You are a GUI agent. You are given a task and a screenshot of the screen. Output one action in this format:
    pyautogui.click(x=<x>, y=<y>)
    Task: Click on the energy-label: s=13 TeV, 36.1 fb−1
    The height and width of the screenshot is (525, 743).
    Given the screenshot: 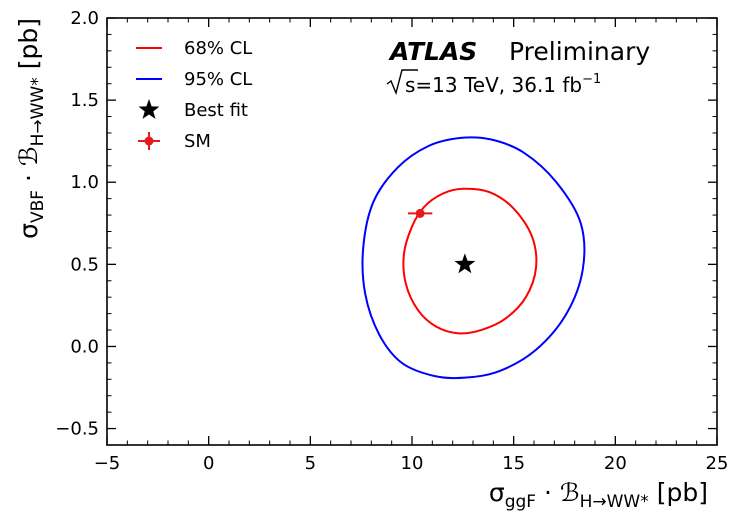 What is the action you would take?
    pyautogui.click(x=493, y=83)
    